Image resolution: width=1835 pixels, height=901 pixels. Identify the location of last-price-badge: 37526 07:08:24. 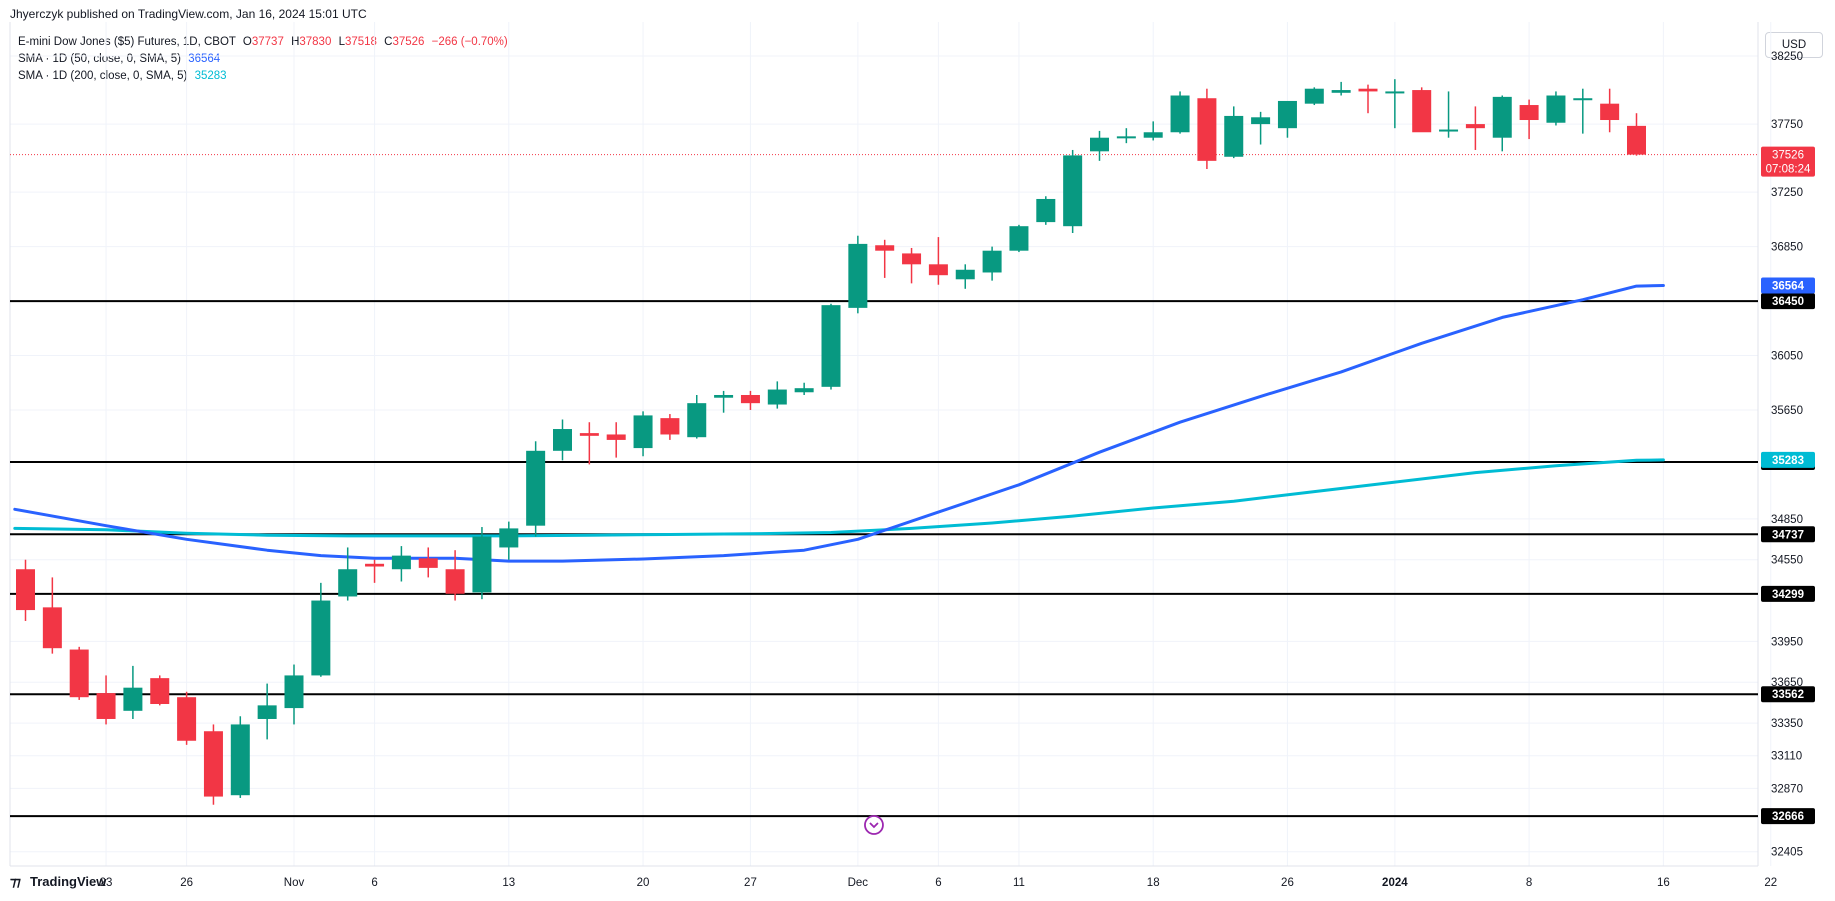
(1788, 161).